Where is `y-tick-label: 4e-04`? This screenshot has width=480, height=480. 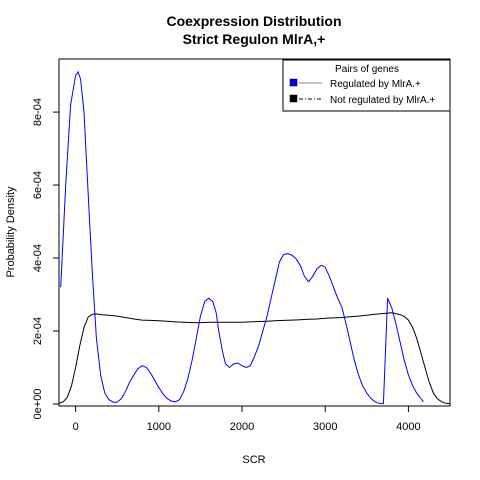
y-tick-label: 4e-04 is located at coordinates (38, 258).